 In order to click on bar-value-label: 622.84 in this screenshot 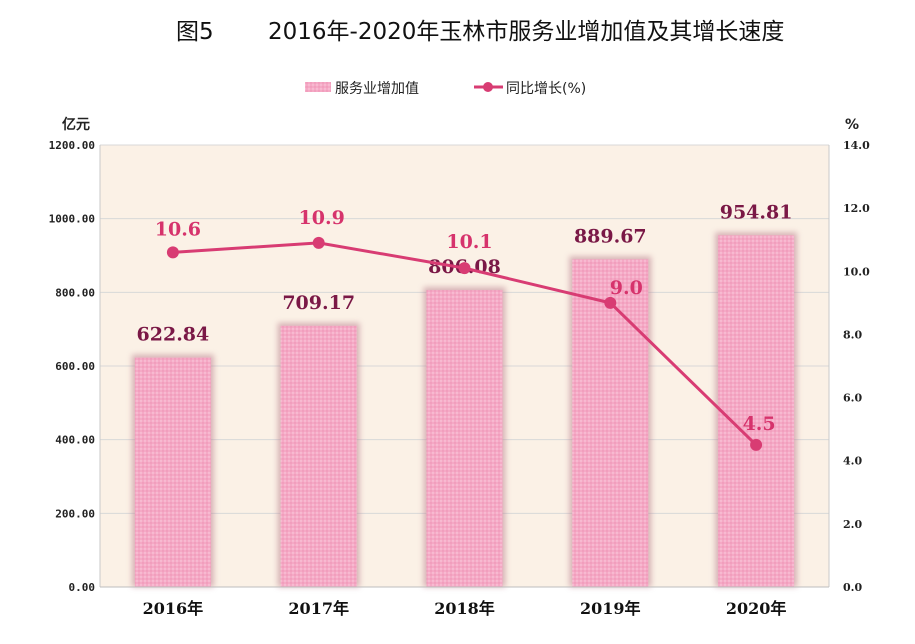, I will do `click(173, 335)`.